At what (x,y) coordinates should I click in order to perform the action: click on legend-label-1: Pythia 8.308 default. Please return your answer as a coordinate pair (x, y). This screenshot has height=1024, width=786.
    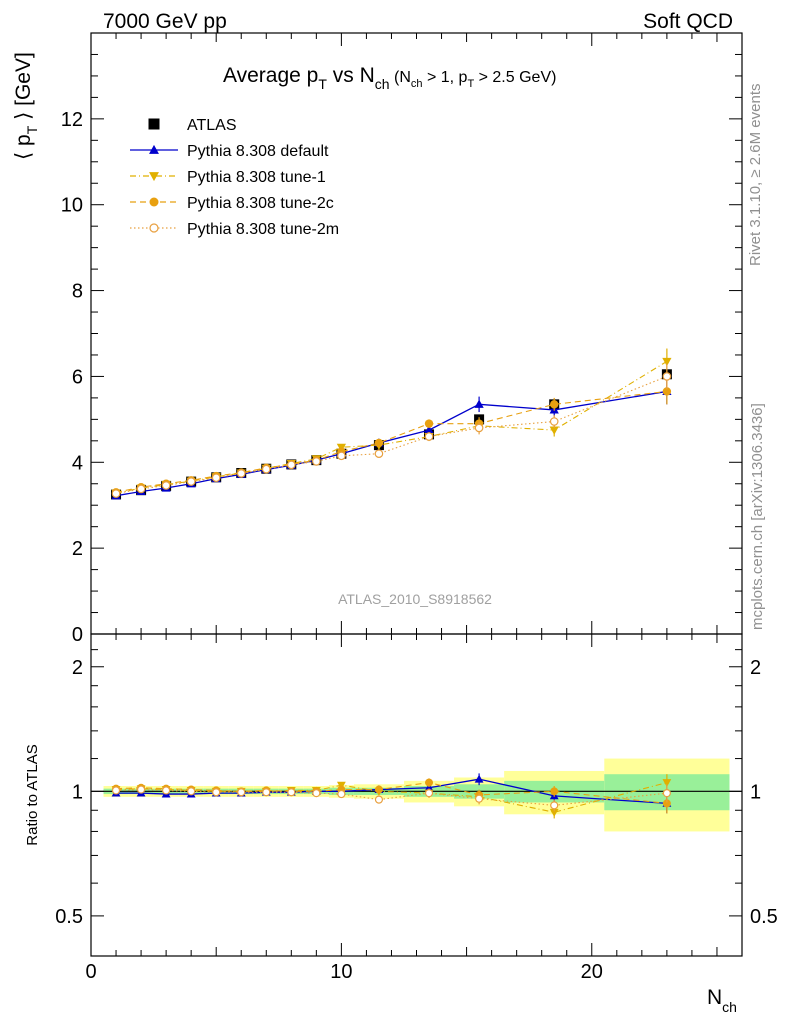
    Looking at the image, I should click on (258, 151).